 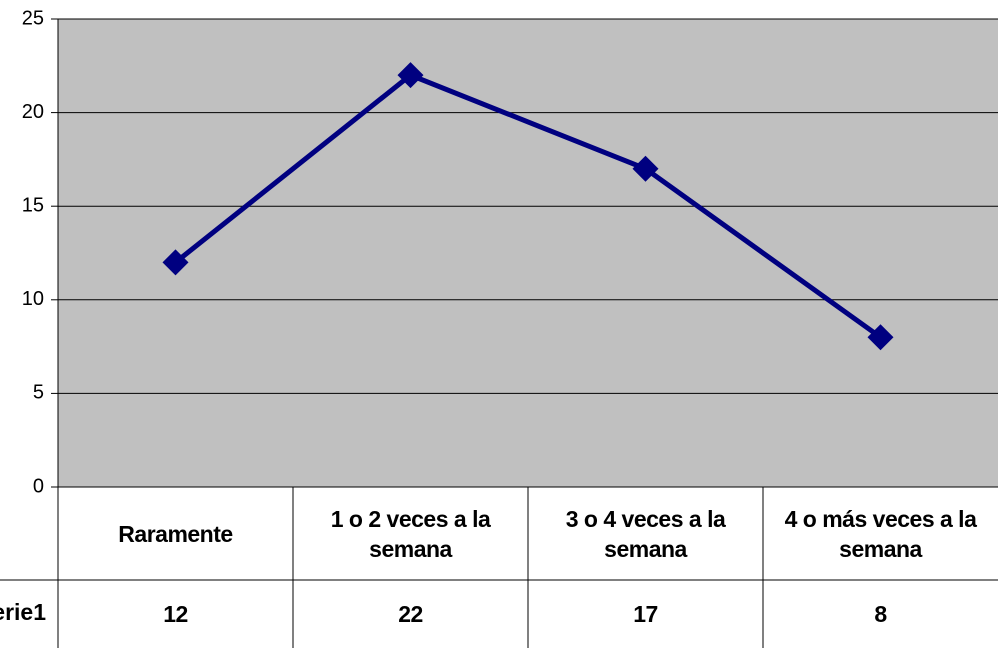 I want to click on data-table-value-cell: 8, so click(x=880, y=614).